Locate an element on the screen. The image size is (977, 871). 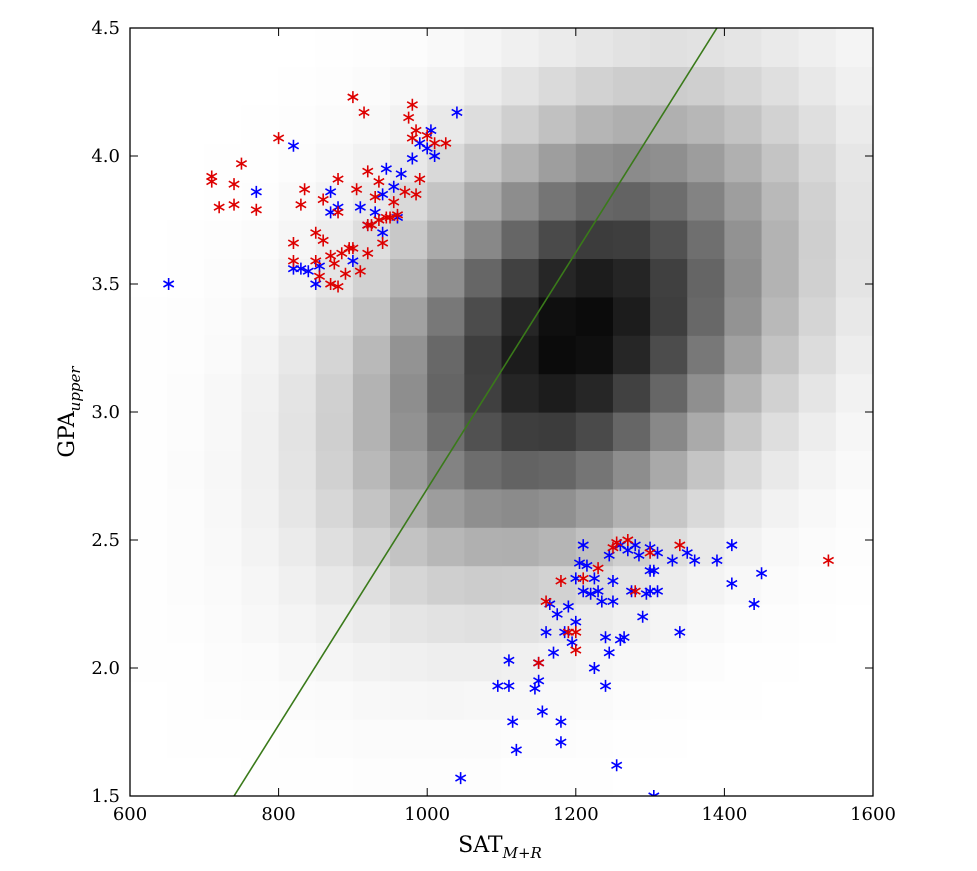
y-axis-title-main: GPA is located at coordinates (67, 433).